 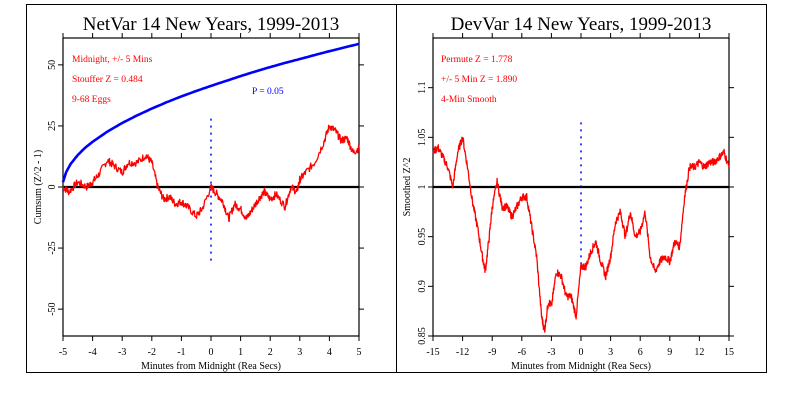 What do you see at coordinates (422, 87) in the screenshot?
I see `y-tick-label: 1.1` at bounding box center [422, 87].